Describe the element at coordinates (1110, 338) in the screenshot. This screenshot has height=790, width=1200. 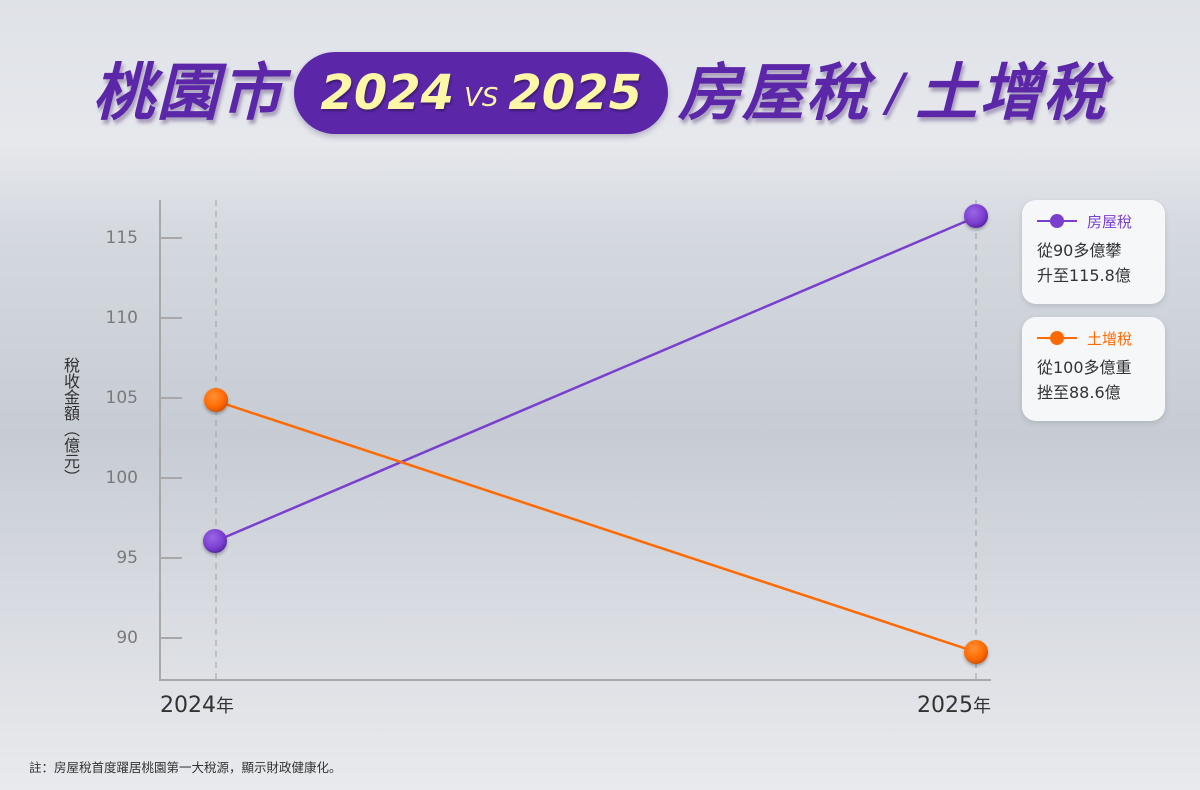
I see `legend-name: 土增稅` at that location.